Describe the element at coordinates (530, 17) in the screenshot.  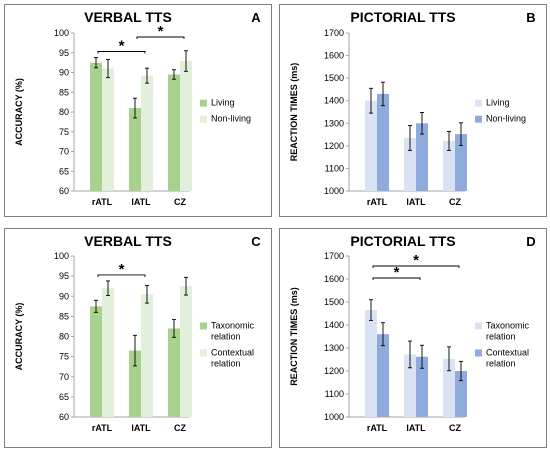
I see `panel-letter: B` at that location.